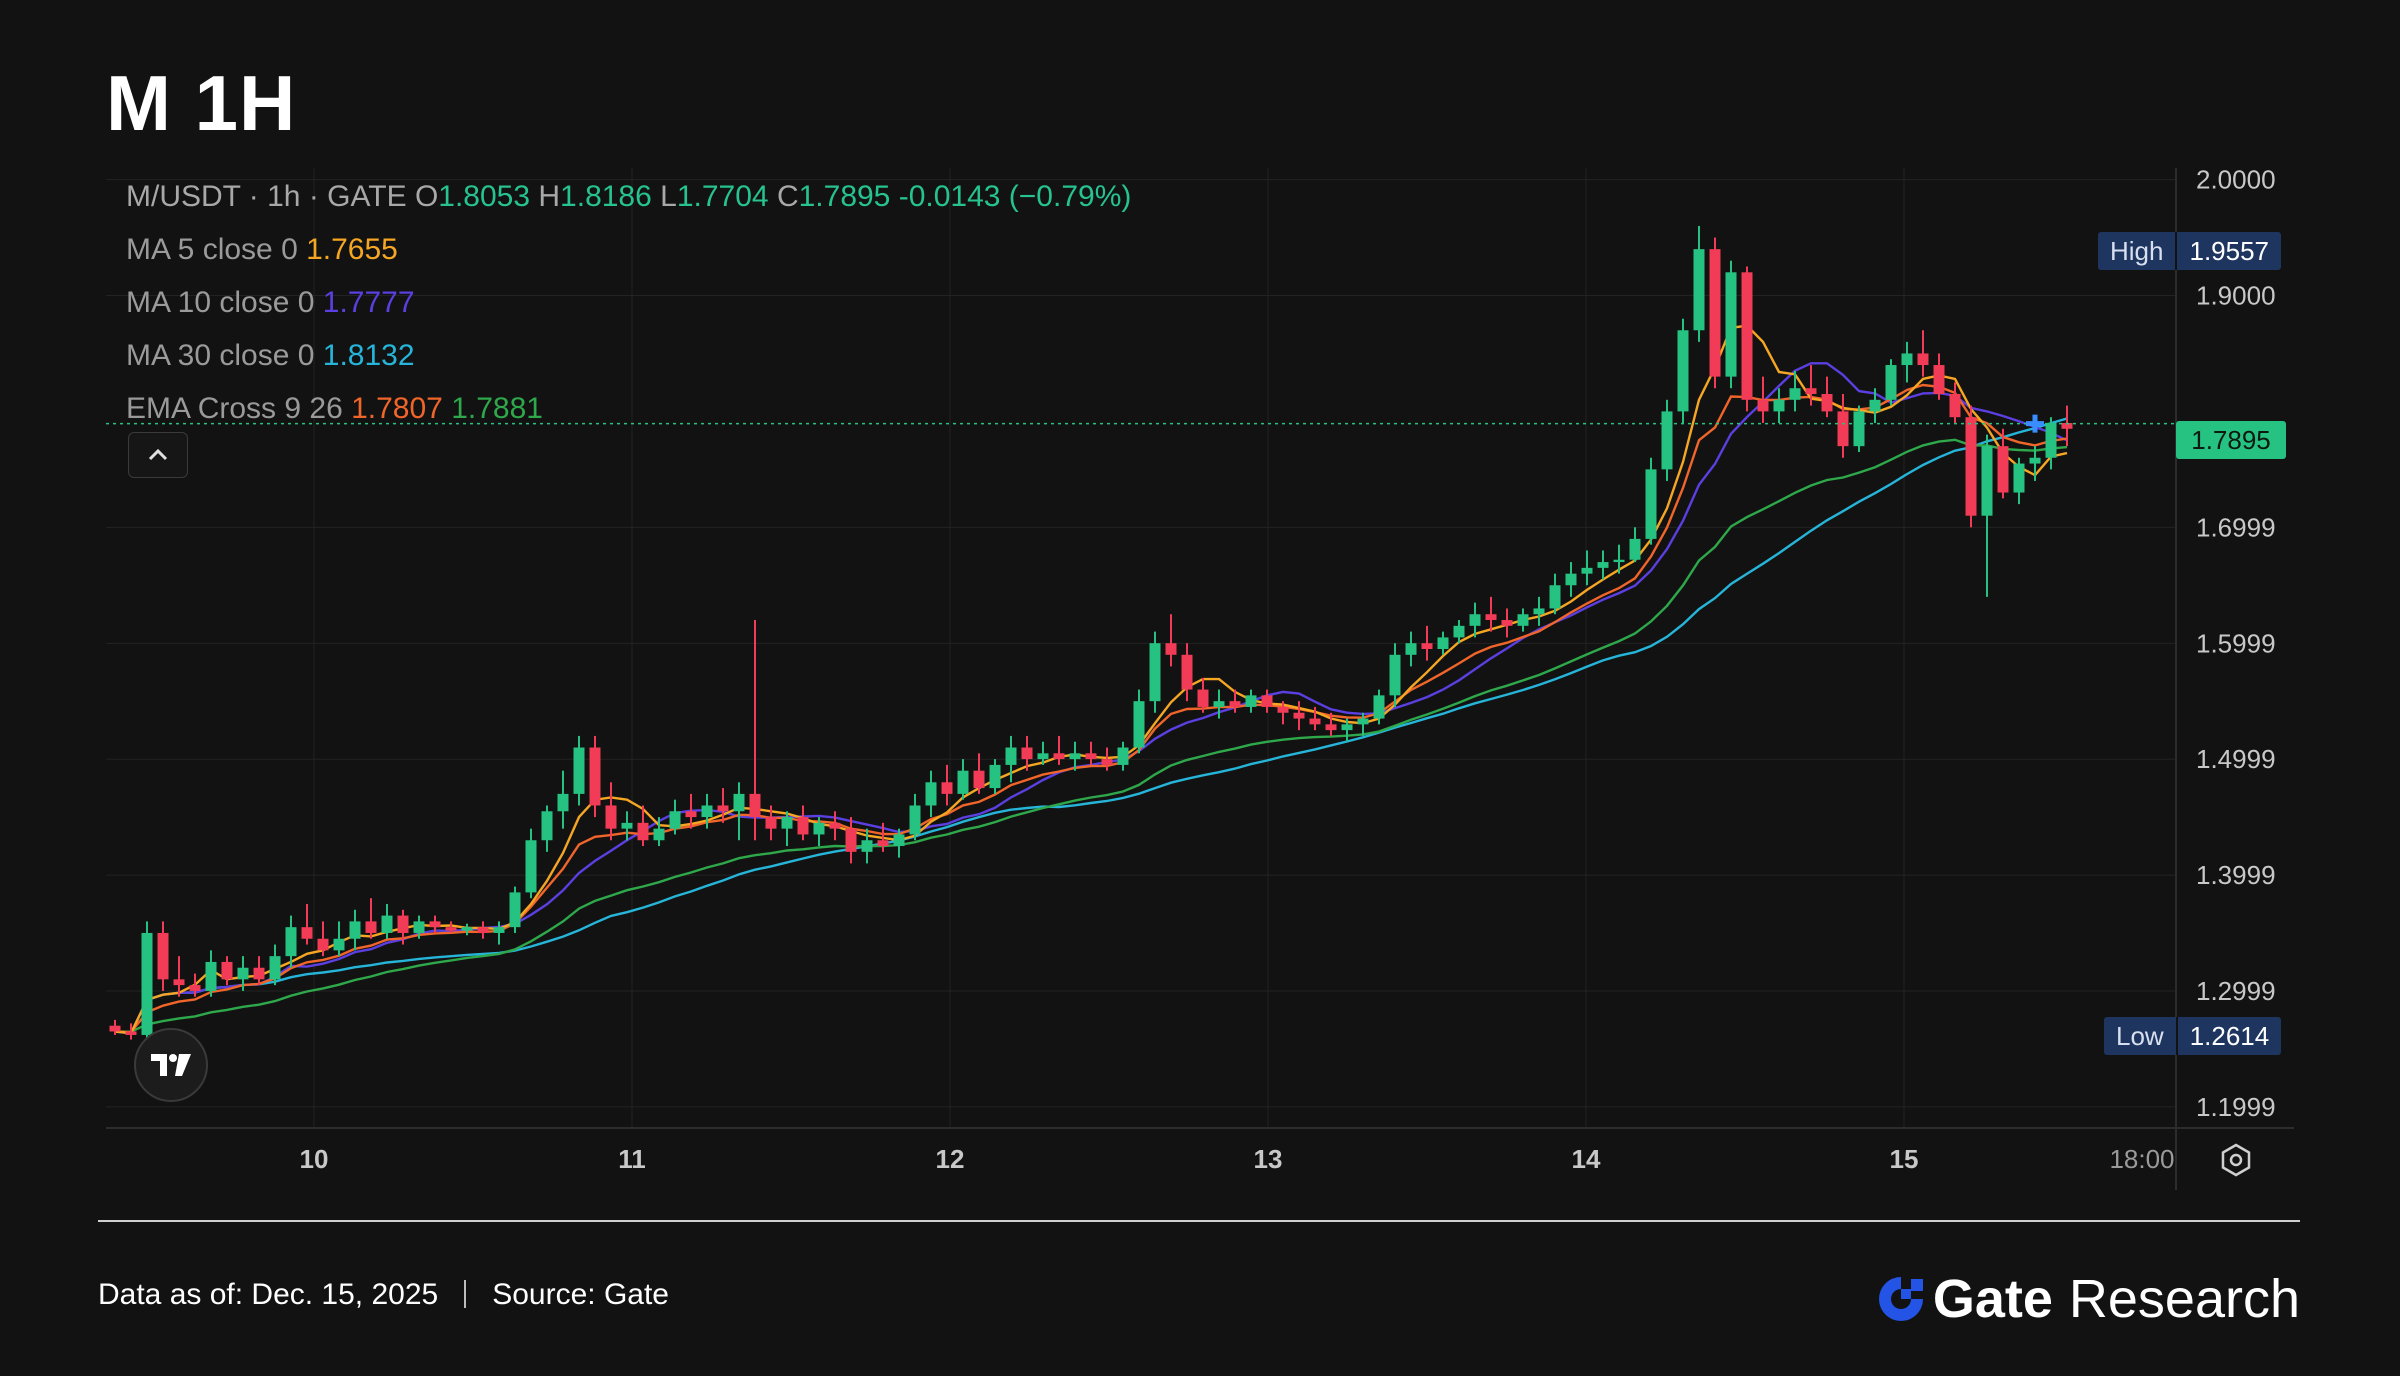 This screenshot has width=2400, height=1376. What do you see at coordinates (2236, 991) in the screenshot?
I see `price-tick-label: 1.2999` at bounding box center [2236, 991].